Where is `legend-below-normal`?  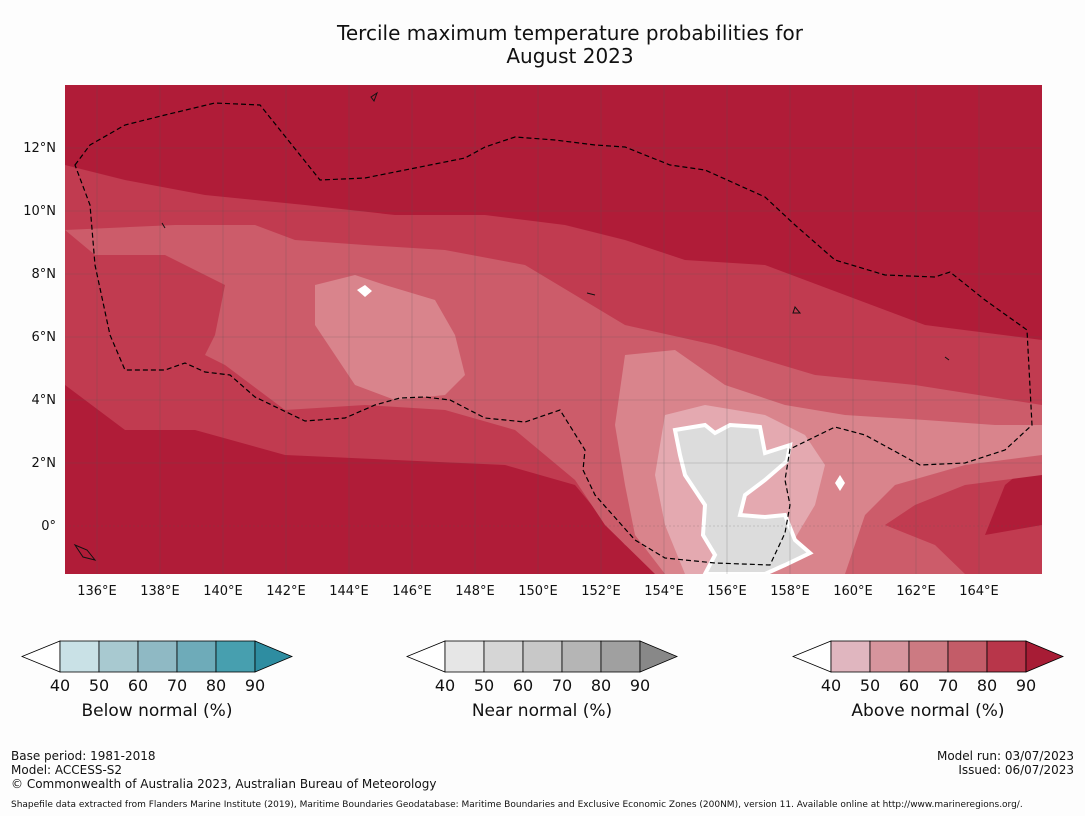
legend-below-normal is located at coordinates (157, 685).